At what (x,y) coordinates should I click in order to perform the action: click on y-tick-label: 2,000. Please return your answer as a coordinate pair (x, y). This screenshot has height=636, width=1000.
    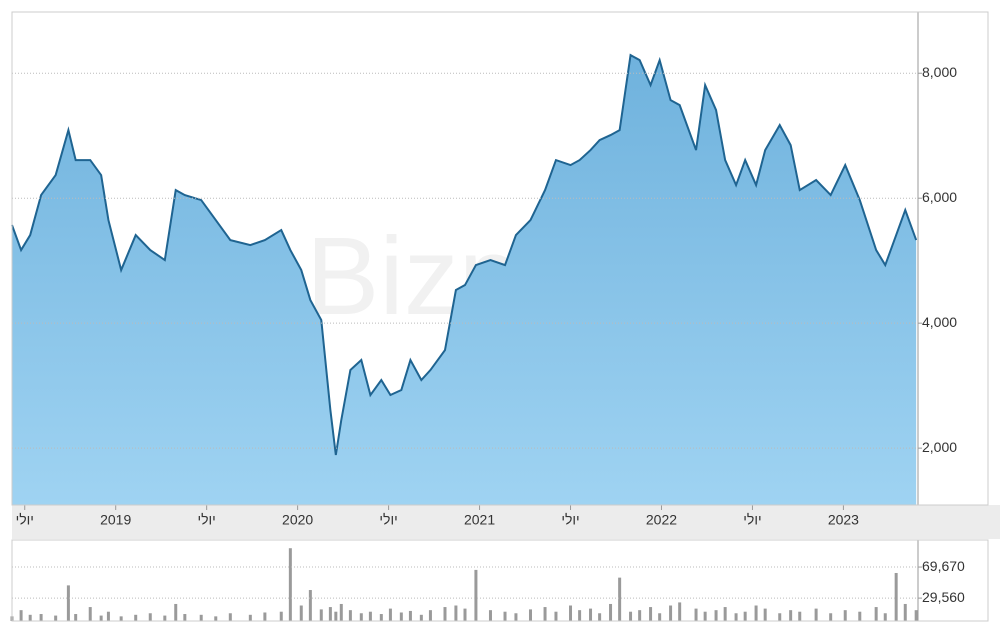
    Looking at the image, I should click on (939, 447).